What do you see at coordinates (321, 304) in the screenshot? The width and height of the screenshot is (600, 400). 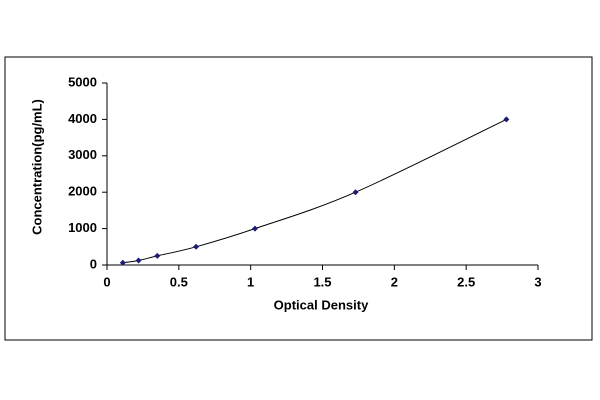 I see `x-axis-label: Optical Density` at bounding box center [321, 304].